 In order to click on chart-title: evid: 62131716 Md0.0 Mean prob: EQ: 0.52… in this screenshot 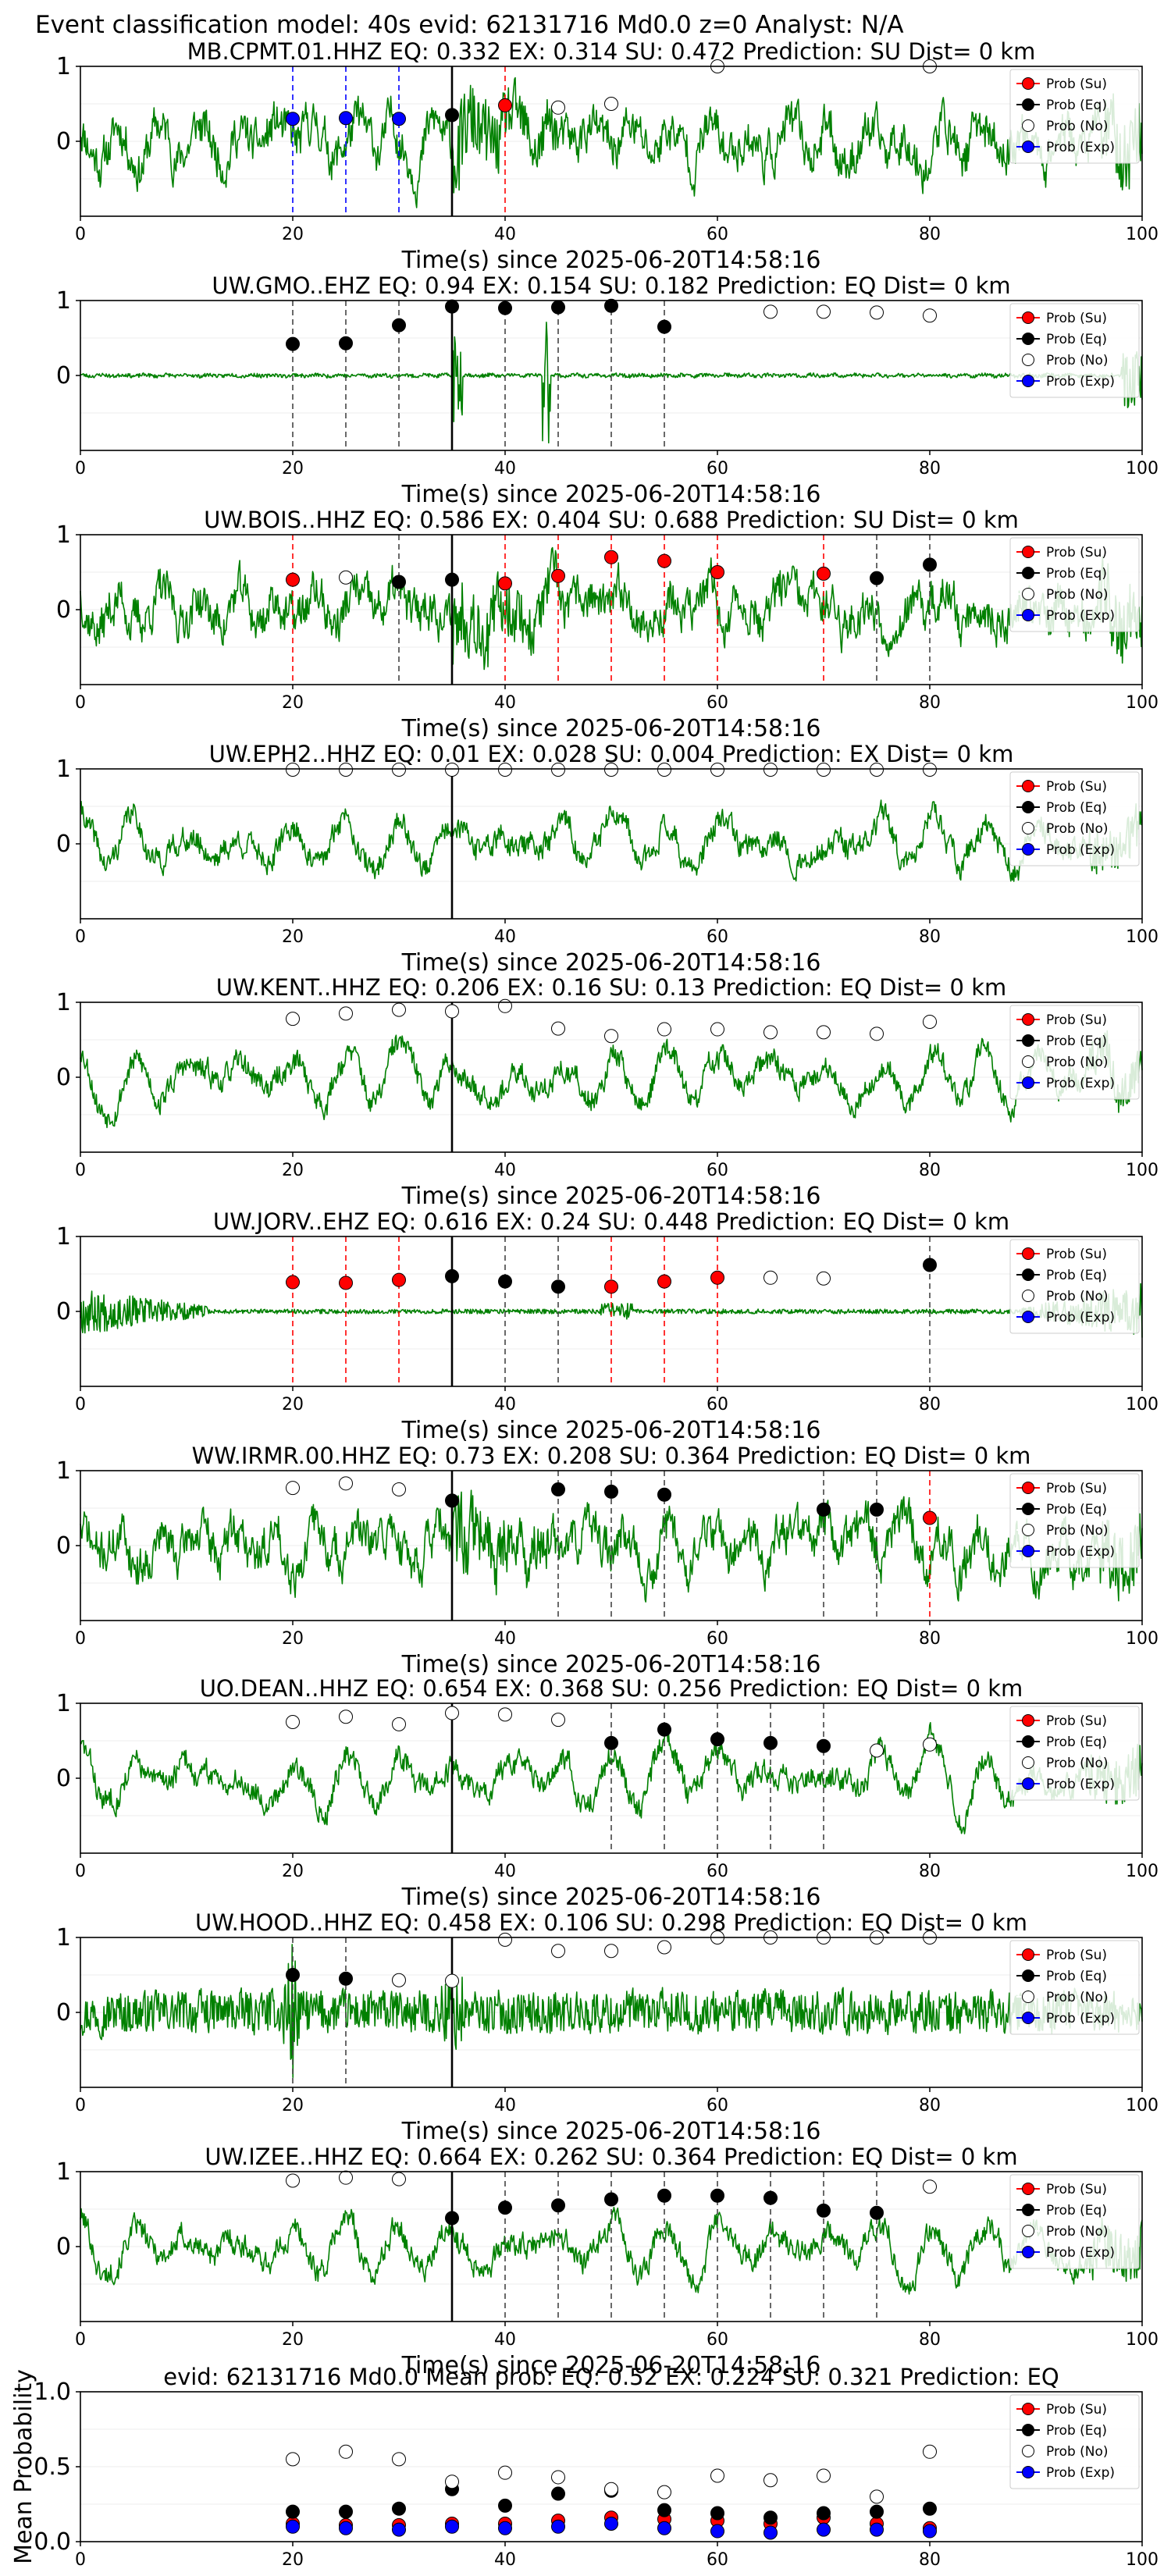, I will do `click(611, 2377)`.